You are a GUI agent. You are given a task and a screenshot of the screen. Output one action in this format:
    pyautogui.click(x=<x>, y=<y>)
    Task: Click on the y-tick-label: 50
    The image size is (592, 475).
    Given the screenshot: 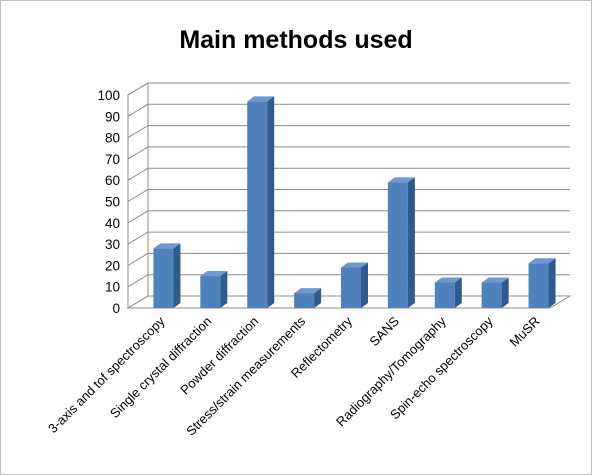 What is the action you would take?
    pyautogui.click(x=112, y=202)
    